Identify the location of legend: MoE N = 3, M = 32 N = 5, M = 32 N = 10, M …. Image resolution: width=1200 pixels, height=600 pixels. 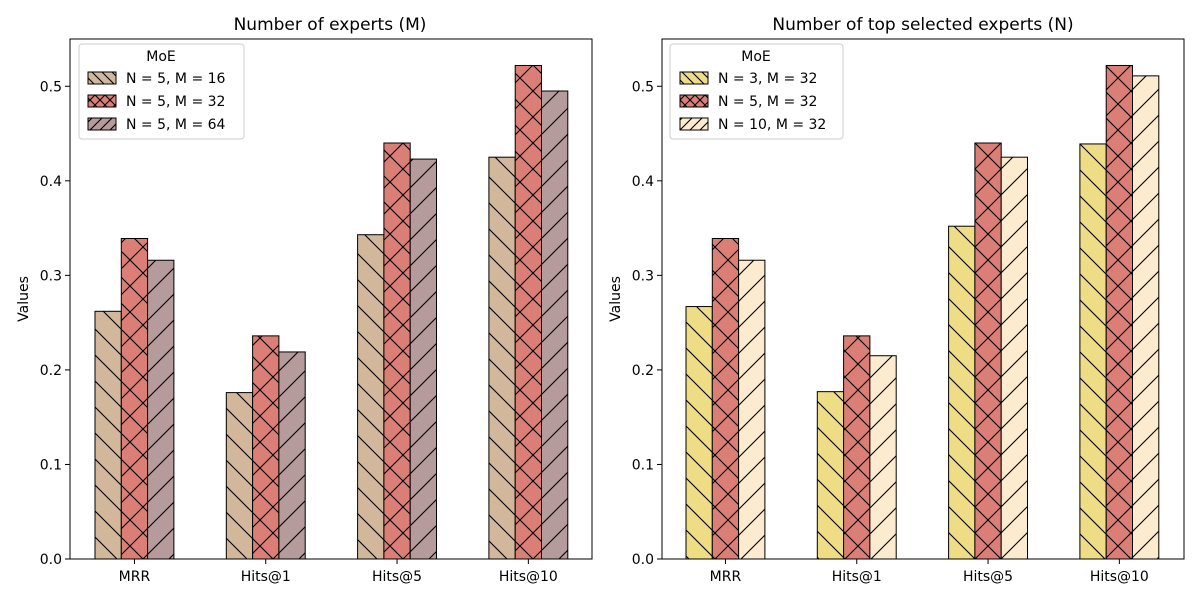
(756, 91).